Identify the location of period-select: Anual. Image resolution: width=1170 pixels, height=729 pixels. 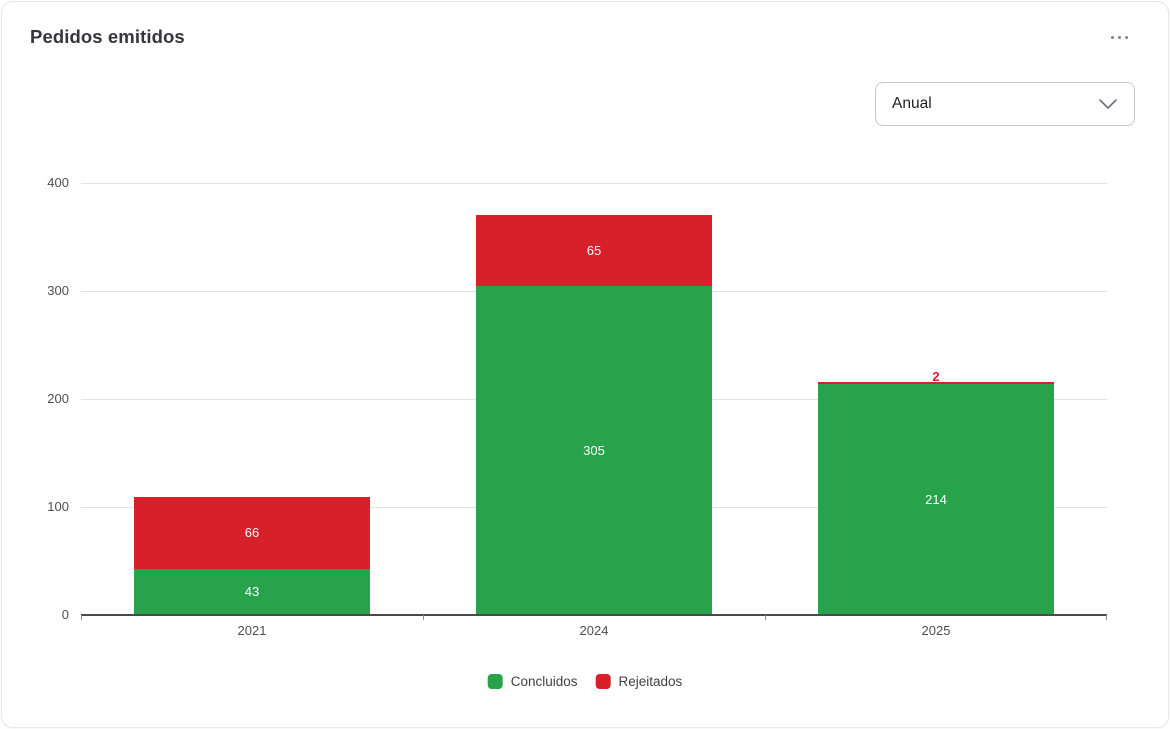
(1005, 104).